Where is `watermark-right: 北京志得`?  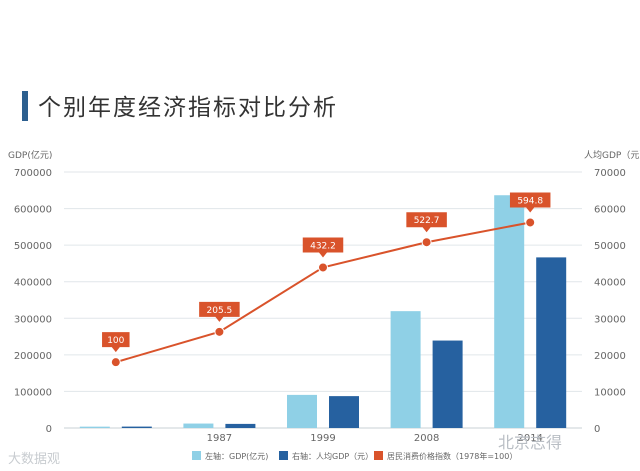 watermark-right: 北京志得 is located at coordinates (530, 442).